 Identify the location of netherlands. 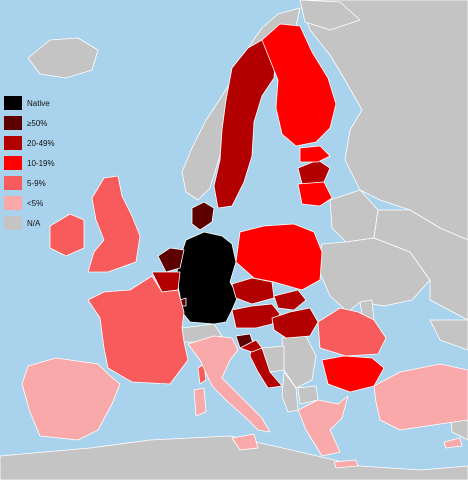
(171, 260).